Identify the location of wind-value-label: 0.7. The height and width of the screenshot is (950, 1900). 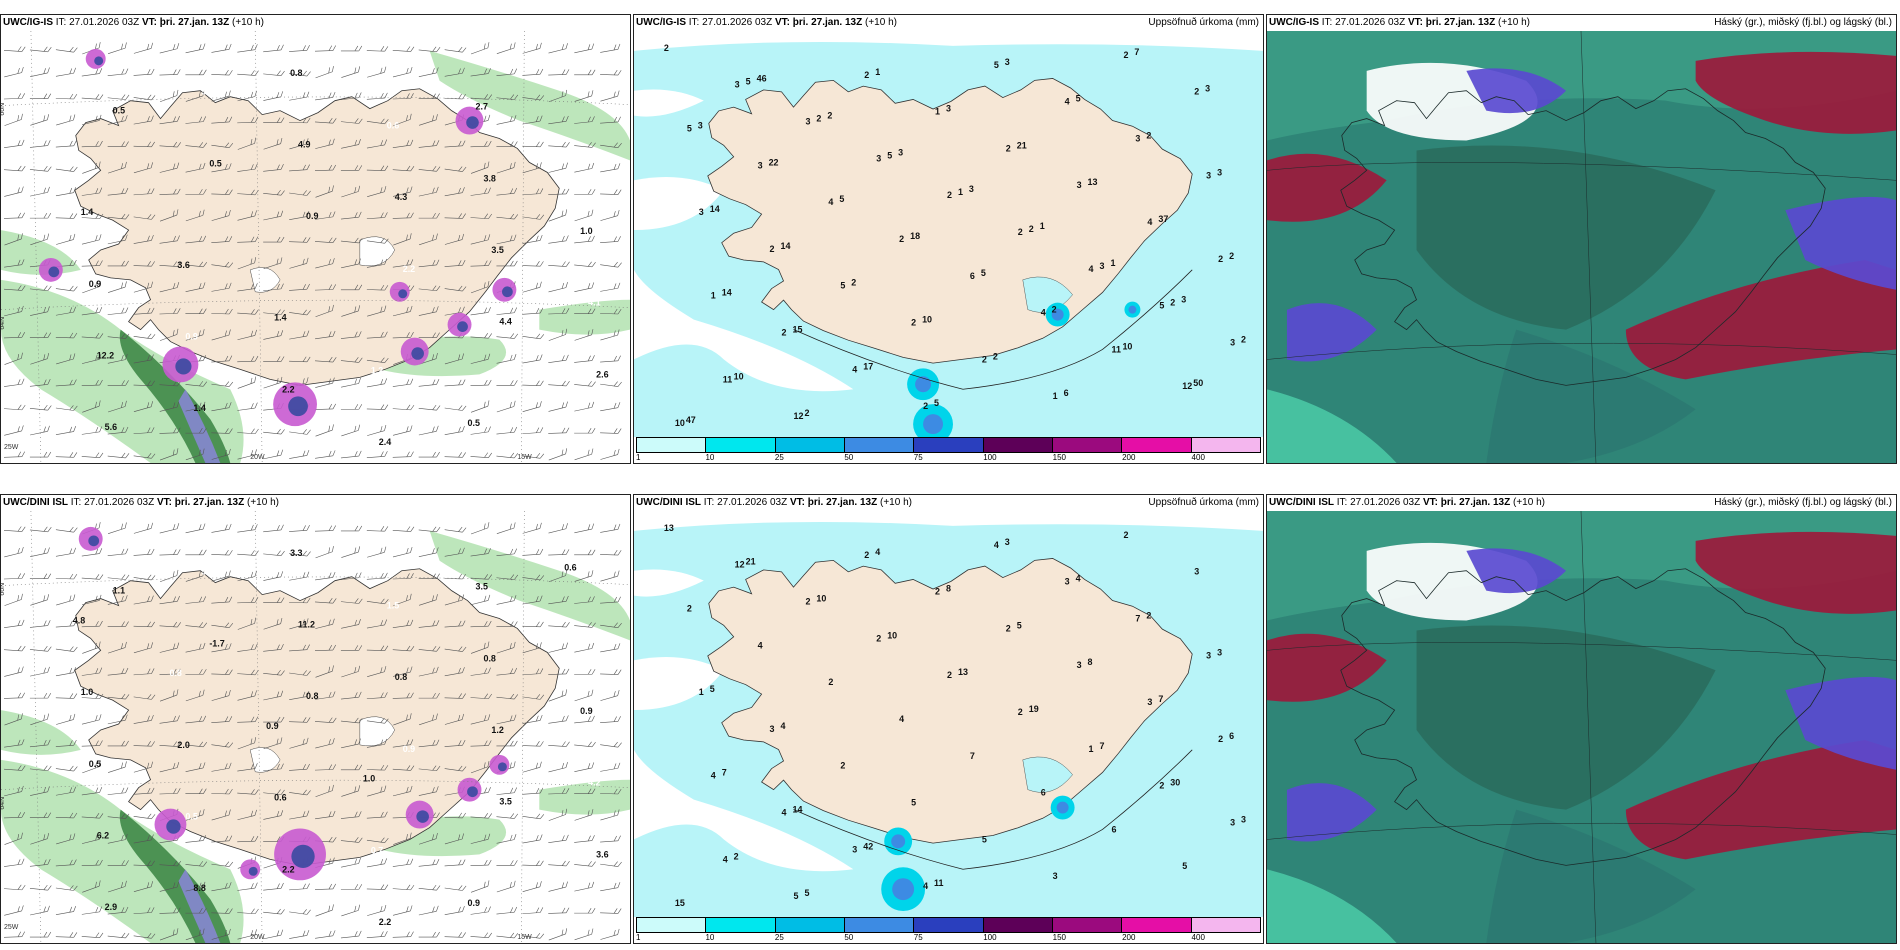
(377, 850).